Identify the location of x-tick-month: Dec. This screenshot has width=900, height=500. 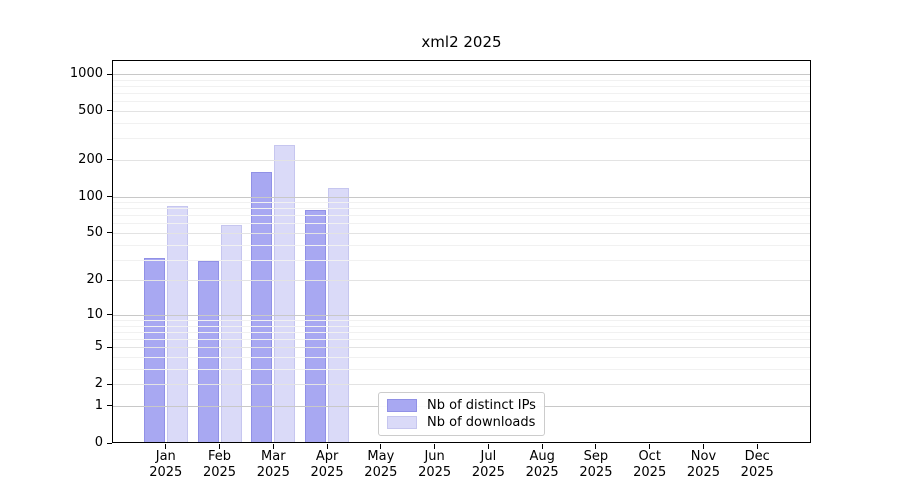
(757, 456).